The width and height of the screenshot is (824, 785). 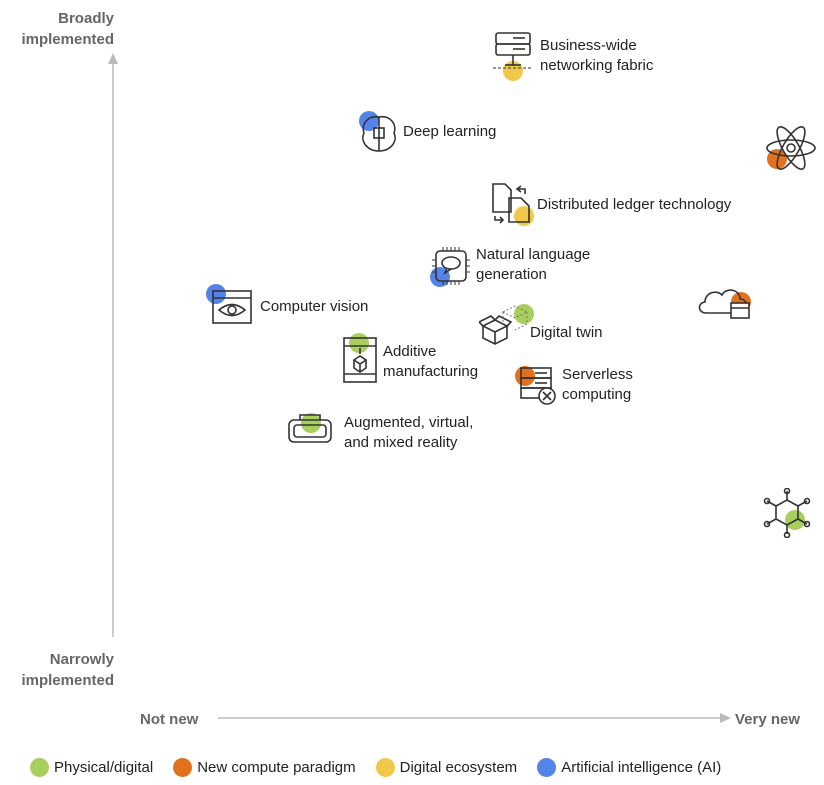 What do you see at coordinates (641, 767) in the screenshot?
I see `legend-label: Artificial intelligence (AI)` at bounding box center [641, 767].